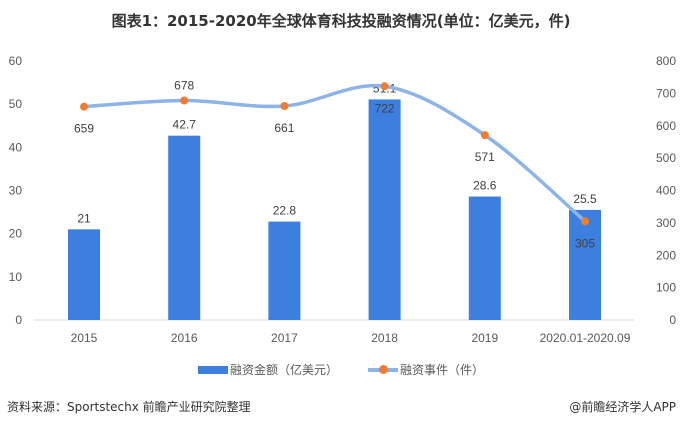 Image resolution: width=682 pixels, height=424 pixels. Describe the element at coordinates (341, 369) in the screenshot. I see `legend: 融资金额（亿美元） 融资事件（件）` at that location.